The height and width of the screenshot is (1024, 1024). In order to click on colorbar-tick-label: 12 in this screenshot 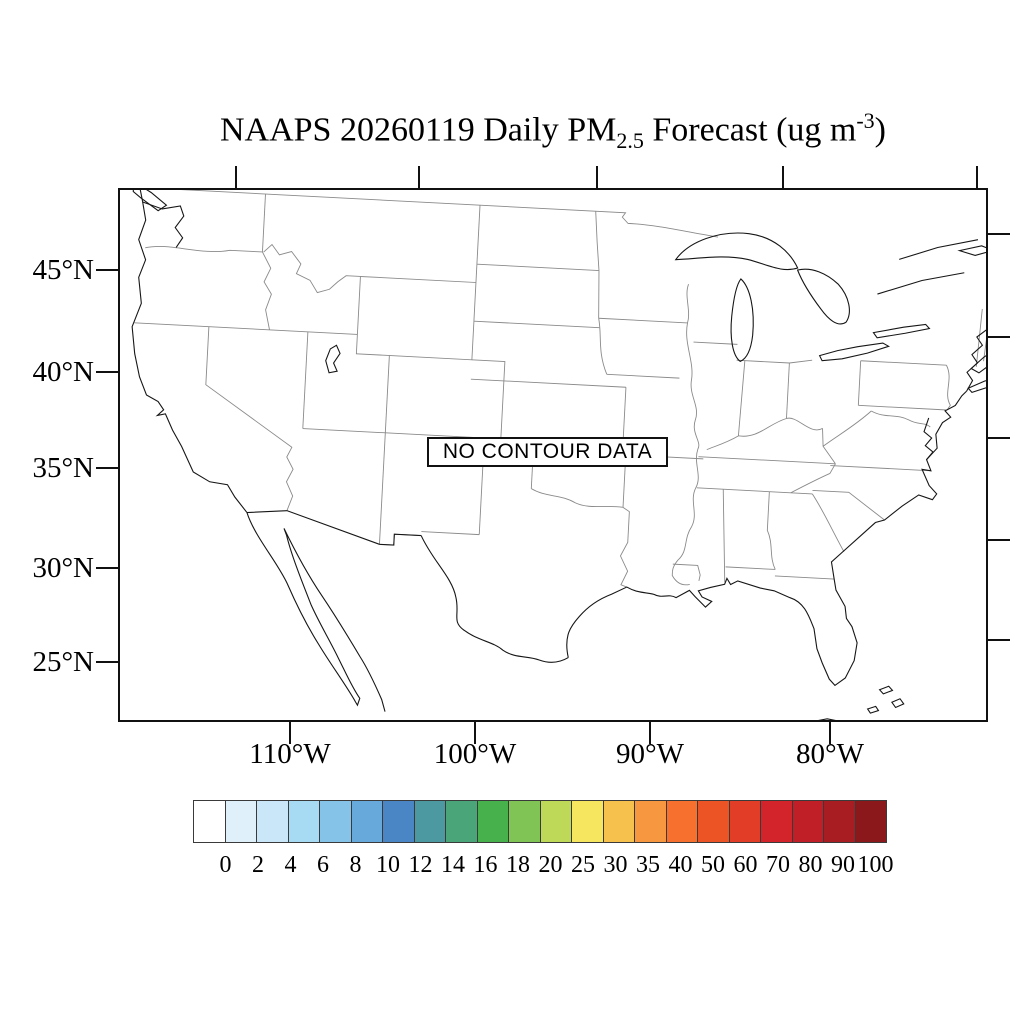, I will do `click(420, 865)`.